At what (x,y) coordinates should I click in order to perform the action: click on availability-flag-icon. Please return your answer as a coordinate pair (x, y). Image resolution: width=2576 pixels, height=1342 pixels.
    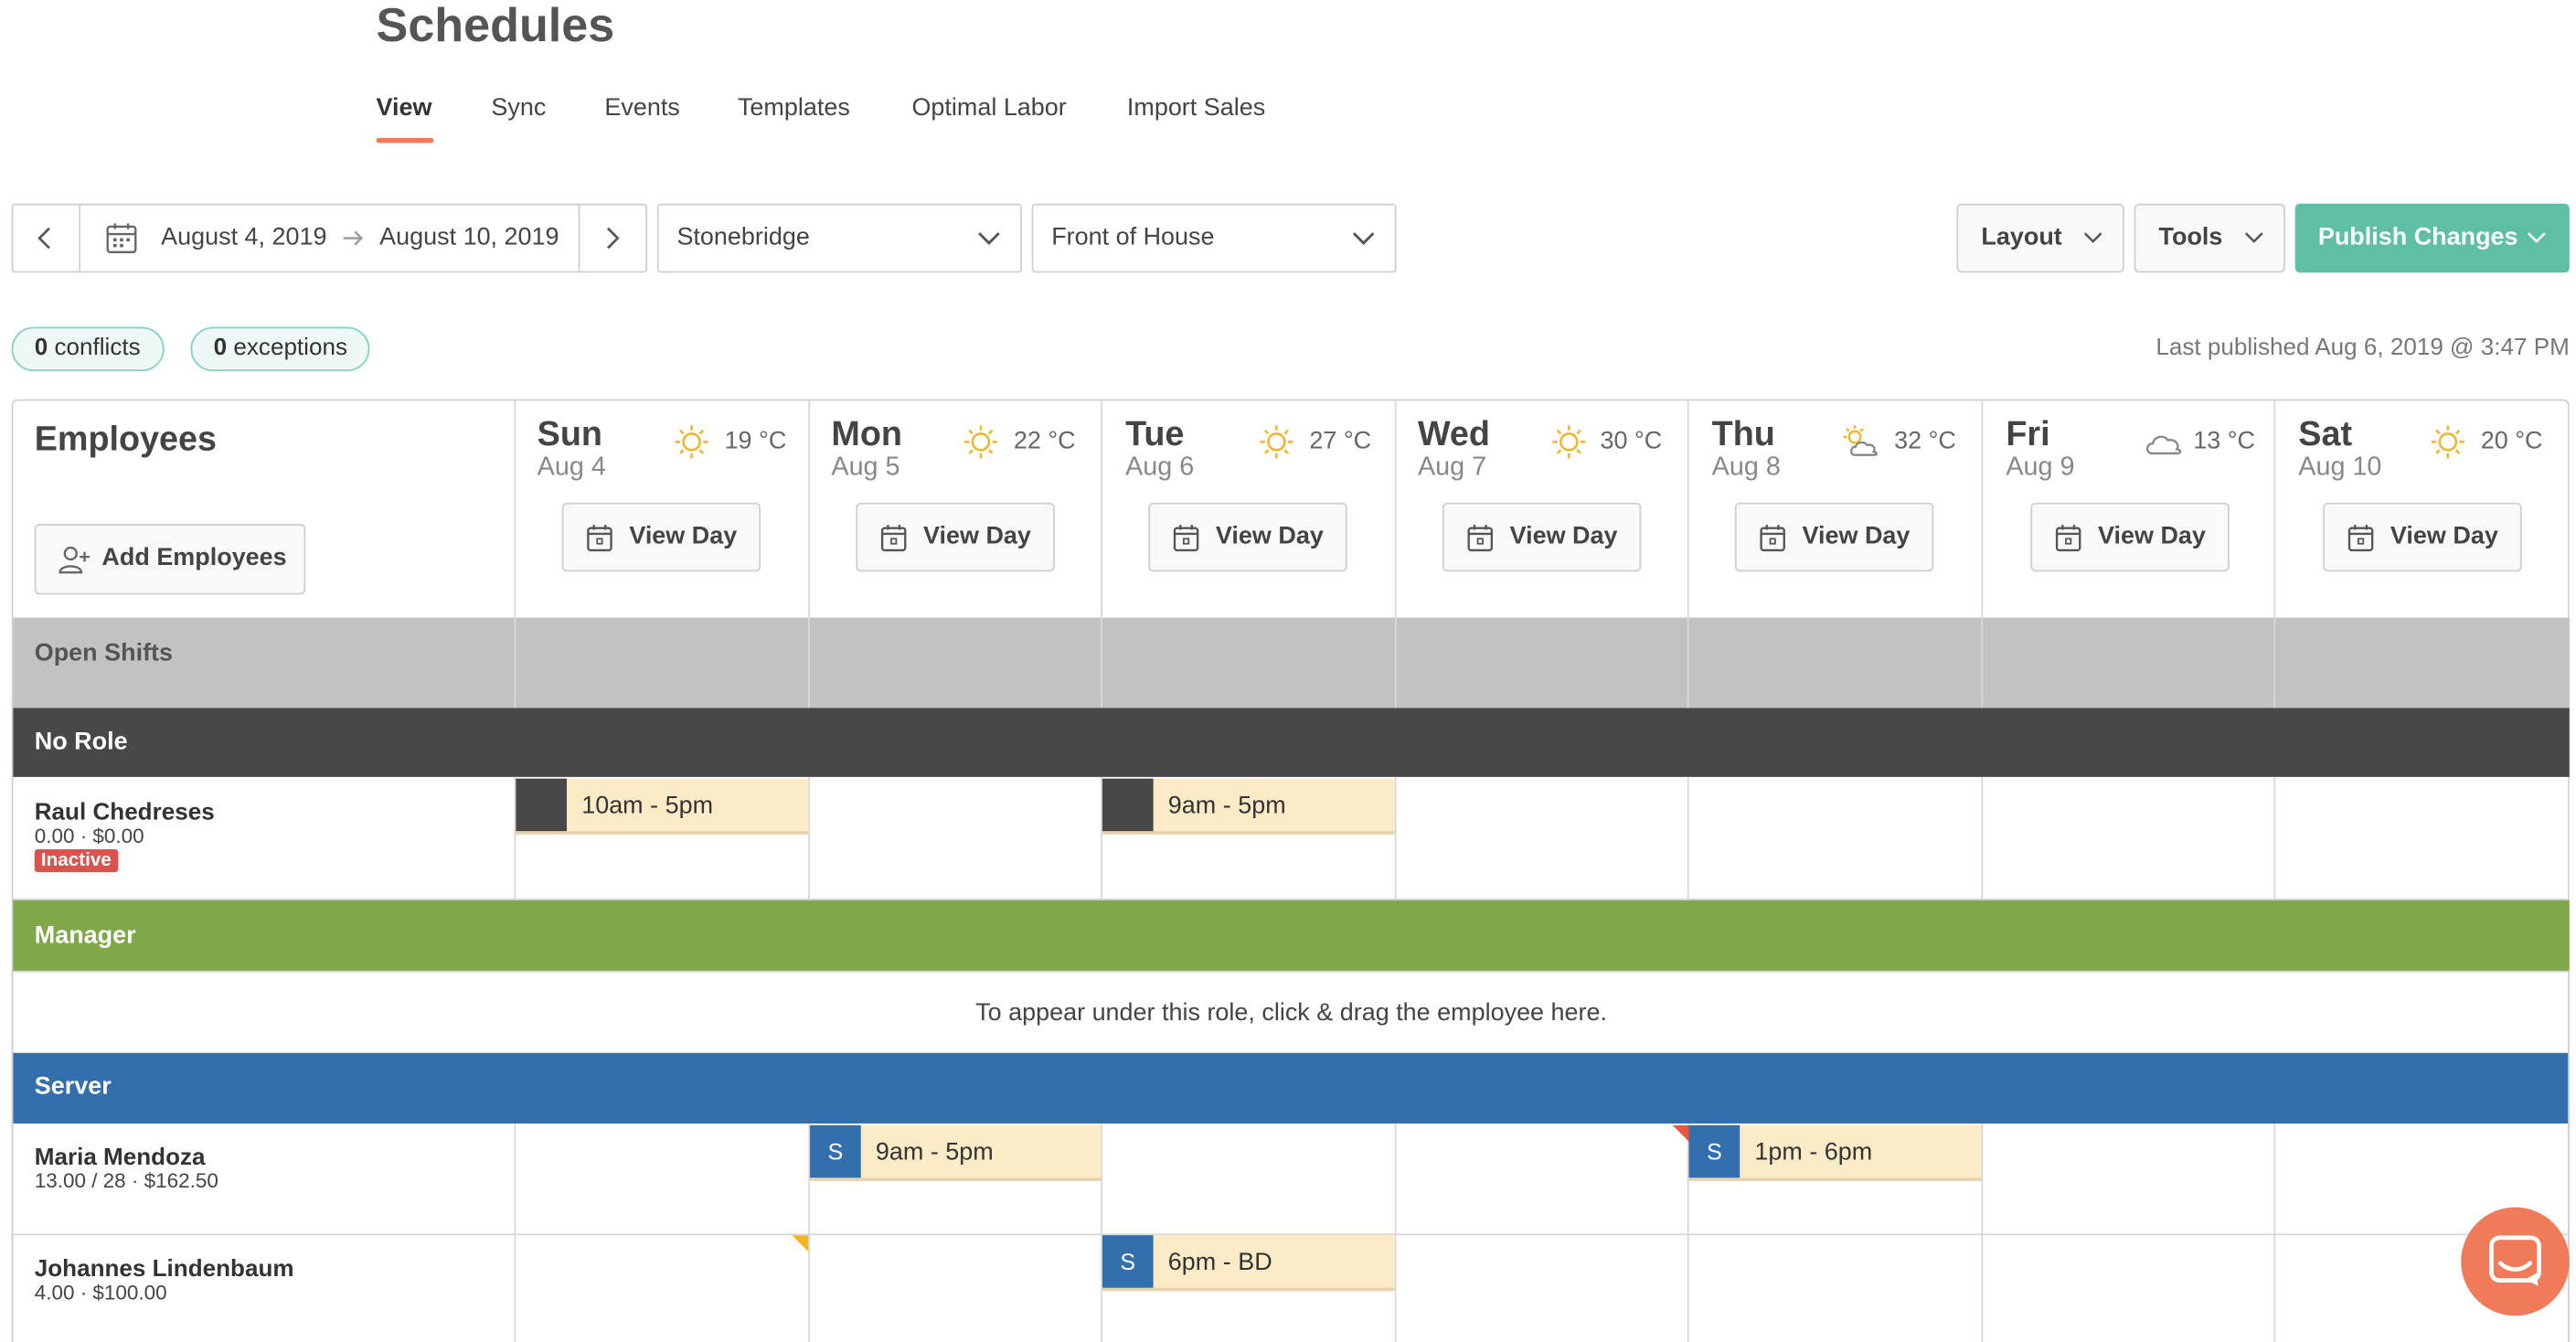
    Looking at the image, I should click on (800, 1244).